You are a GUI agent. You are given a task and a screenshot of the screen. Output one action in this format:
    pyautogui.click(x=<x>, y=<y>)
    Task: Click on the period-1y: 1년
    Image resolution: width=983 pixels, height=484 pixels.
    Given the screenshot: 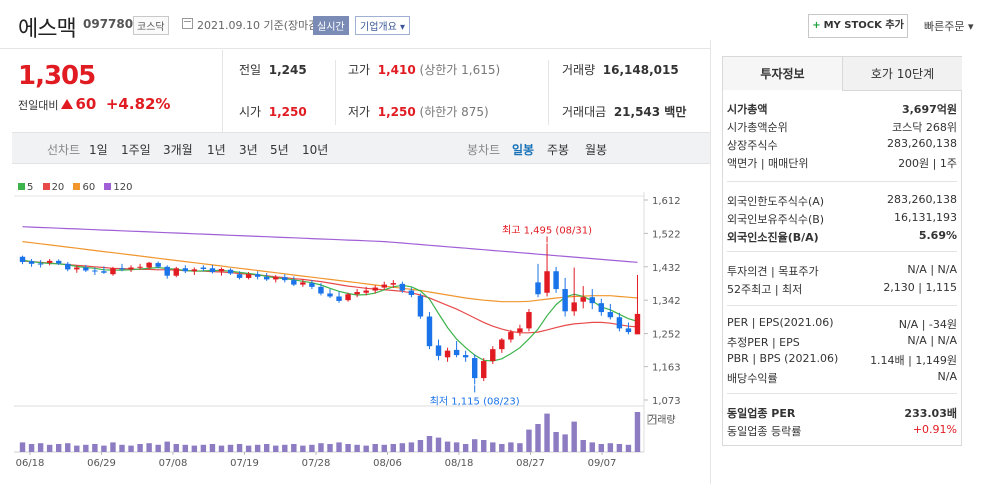 What is the action you would take?
    pyautogui.click(x=216, y=150)
    